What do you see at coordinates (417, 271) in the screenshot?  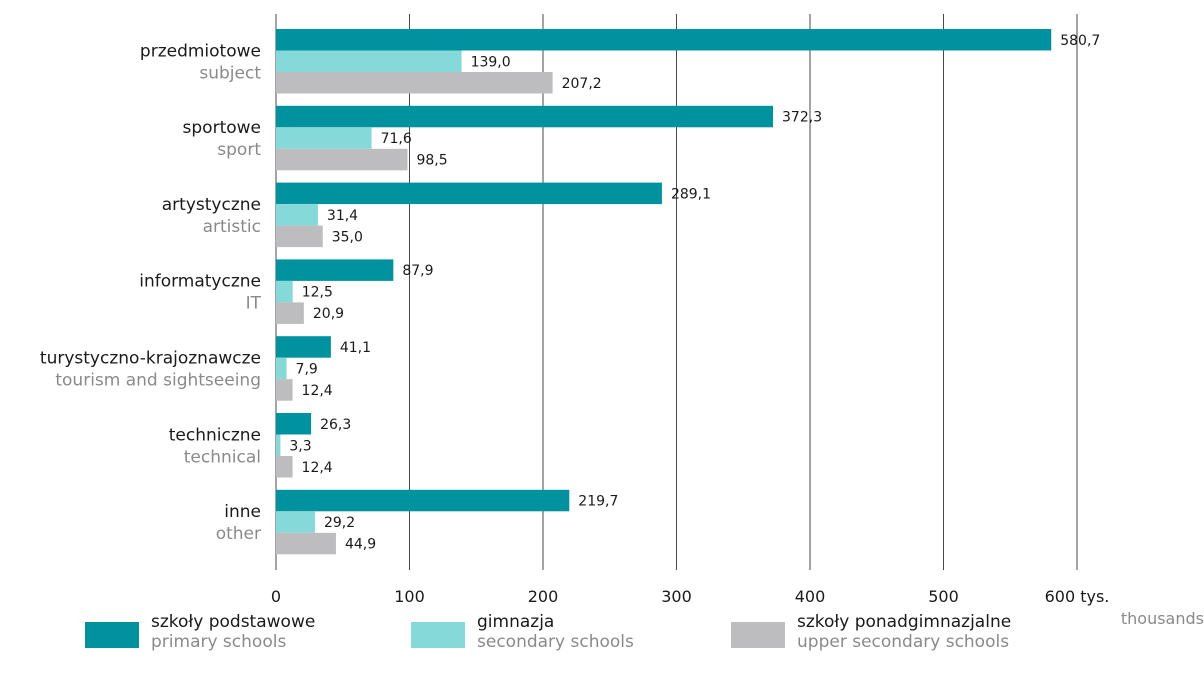 I see `value-label: 87,9` at bounding box center [417, 271].